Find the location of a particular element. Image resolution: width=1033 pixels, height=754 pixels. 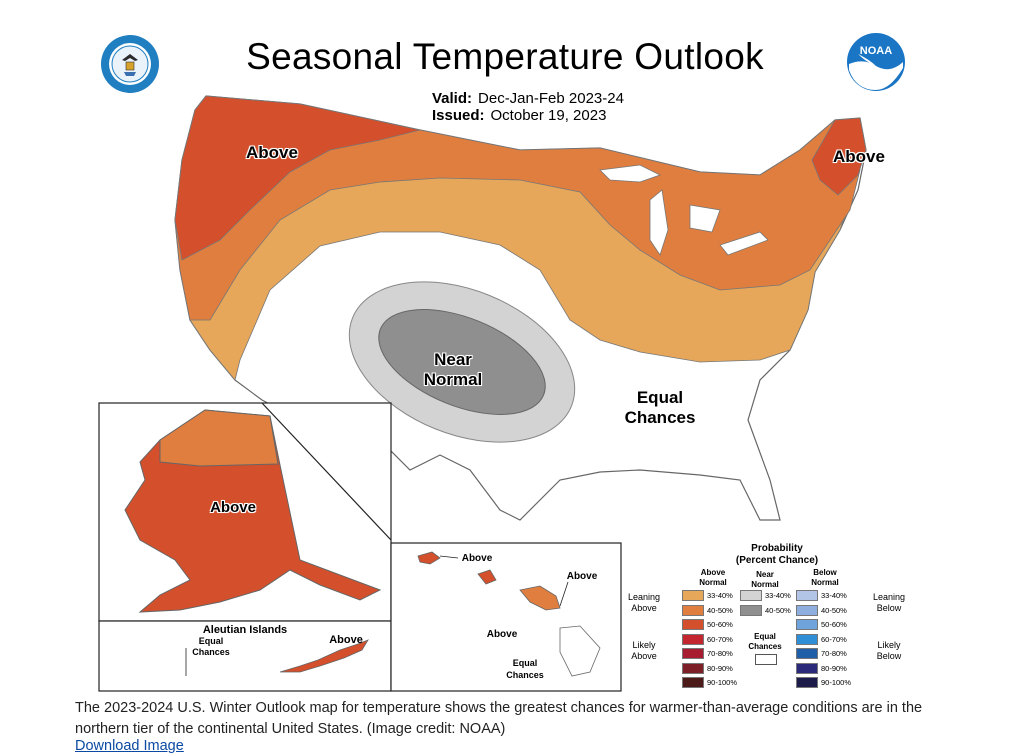

label-chances: Chances is located at coordinates (660, 417).